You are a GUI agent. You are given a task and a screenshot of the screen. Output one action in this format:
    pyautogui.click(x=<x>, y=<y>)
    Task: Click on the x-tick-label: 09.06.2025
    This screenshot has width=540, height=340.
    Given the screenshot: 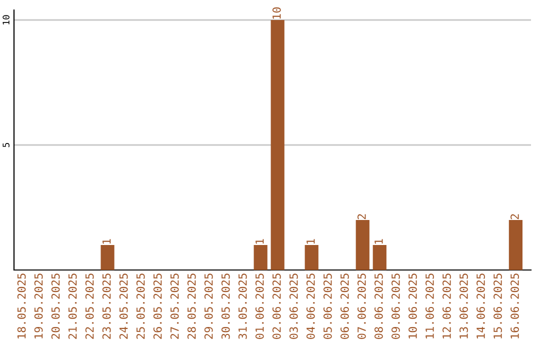 What is the action you would take?
    pyautogui.click(x=395, y=306)
    